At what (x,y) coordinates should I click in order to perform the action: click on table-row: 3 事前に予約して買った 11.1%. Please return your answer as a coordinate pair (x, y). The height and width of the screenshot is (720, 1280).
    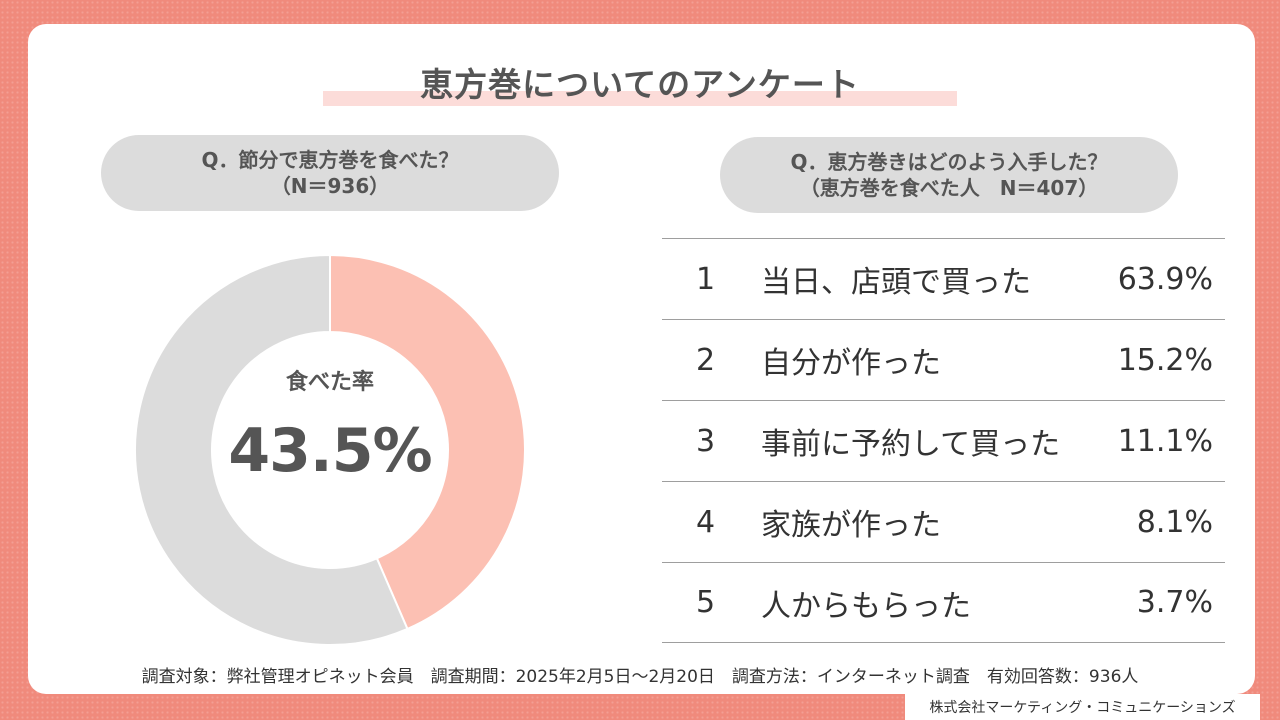
    Looking at the image, I should click on (943, 440).